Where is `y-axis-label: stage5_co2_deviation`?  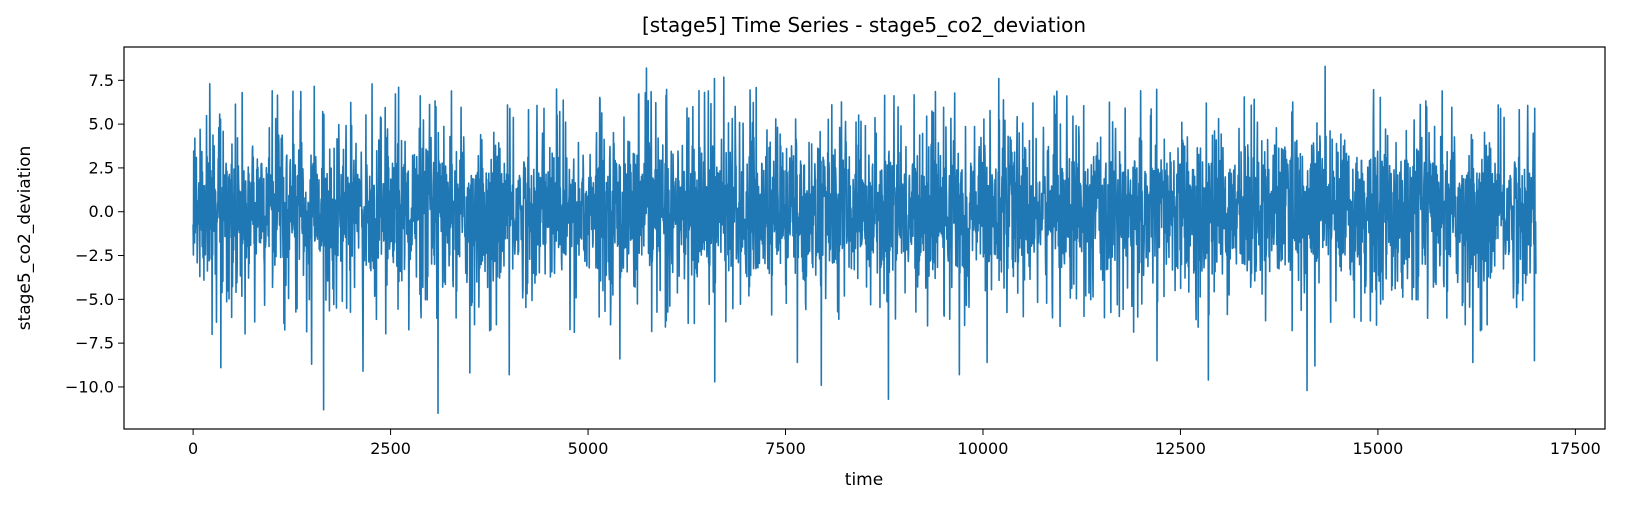
y-axis-label: stage5_co2_deviation is located at coordinates (25, 238).